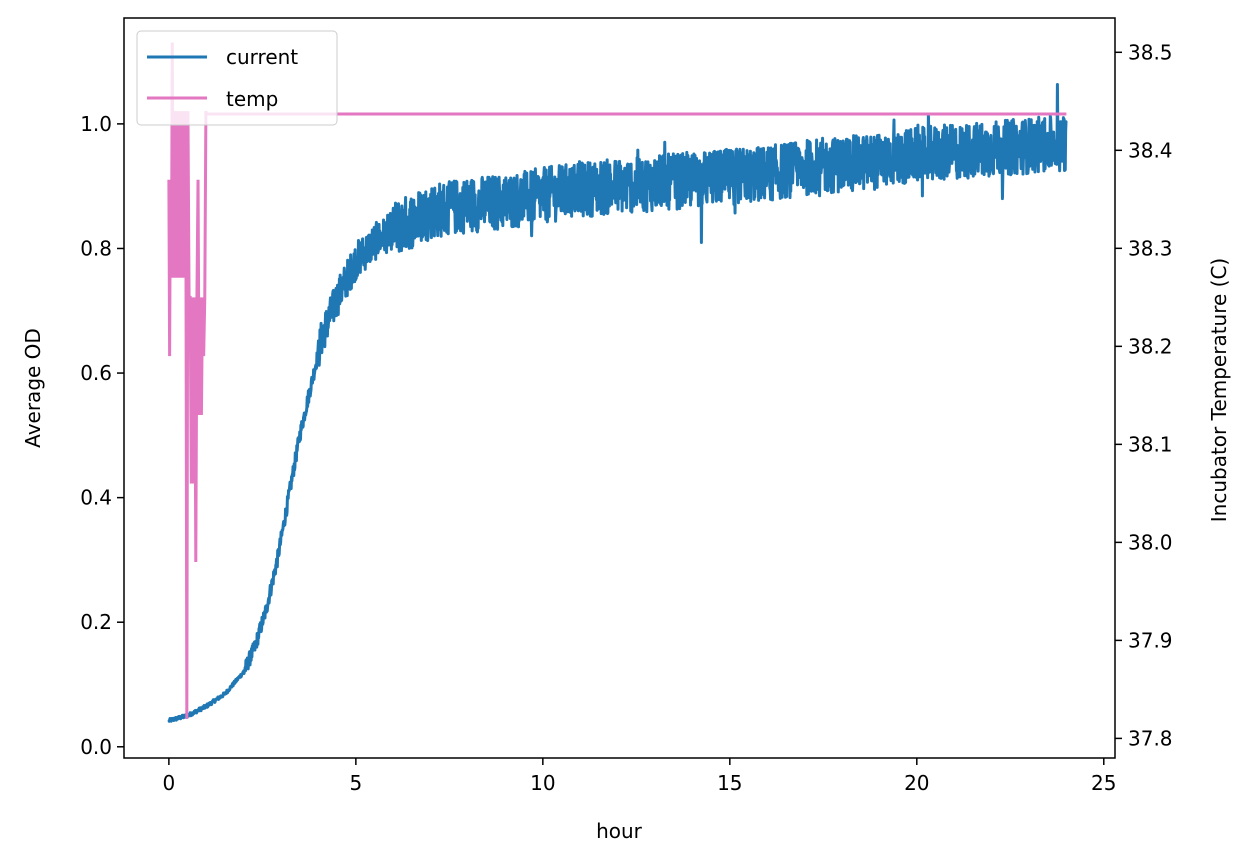 The image size is (1255, 865). Describe the element at coordinates (1150, 346) in the screenshot. I see `y-right-tick-label: 38.2` at that location.